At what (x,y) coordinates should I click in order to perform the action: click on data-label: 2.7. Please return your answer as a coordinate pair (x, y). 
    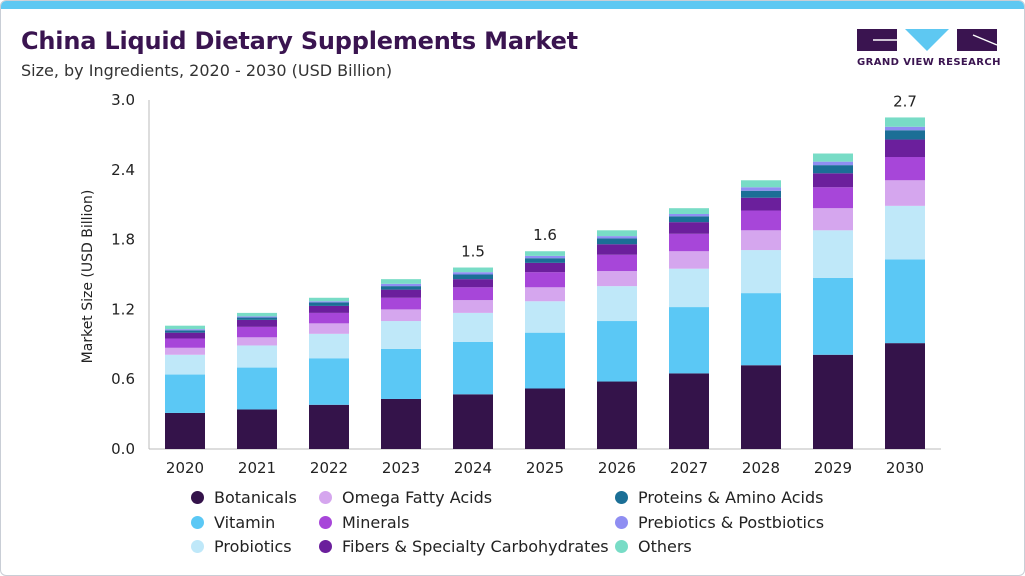
    Looking at the image, I should click on (905, 101).